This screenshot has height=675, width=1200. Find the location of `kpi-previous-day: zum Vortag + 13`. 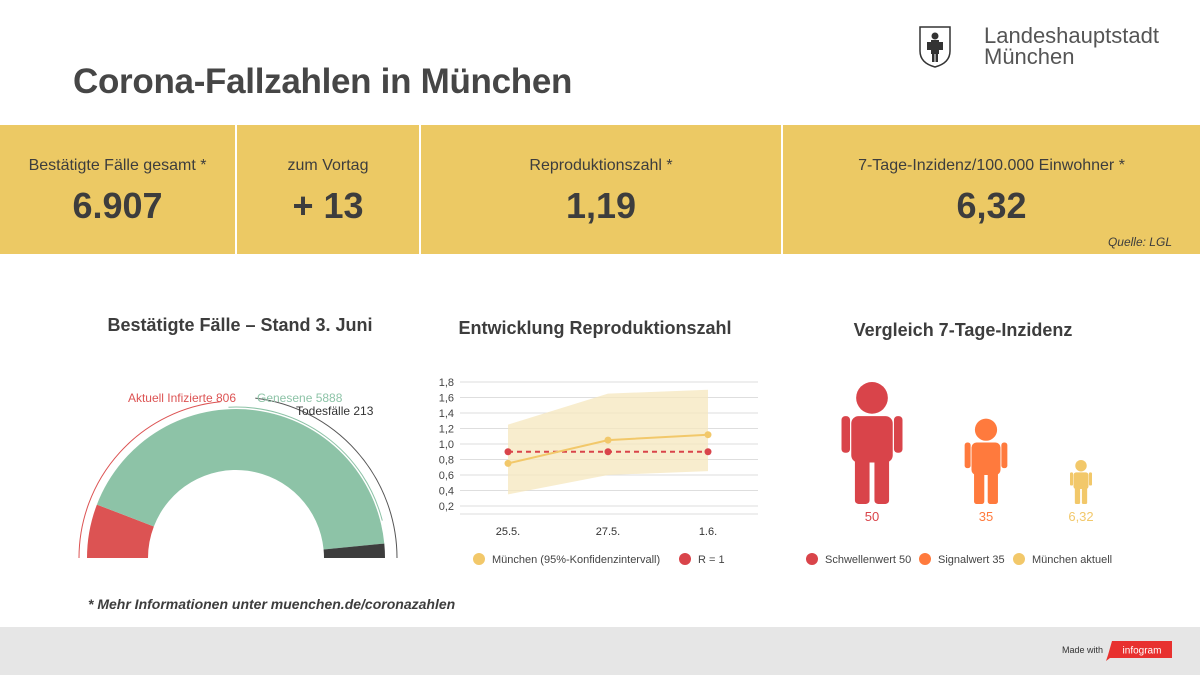

kpi-previous-day: zum Vortag + 13 is located at coordinates (328, 189).